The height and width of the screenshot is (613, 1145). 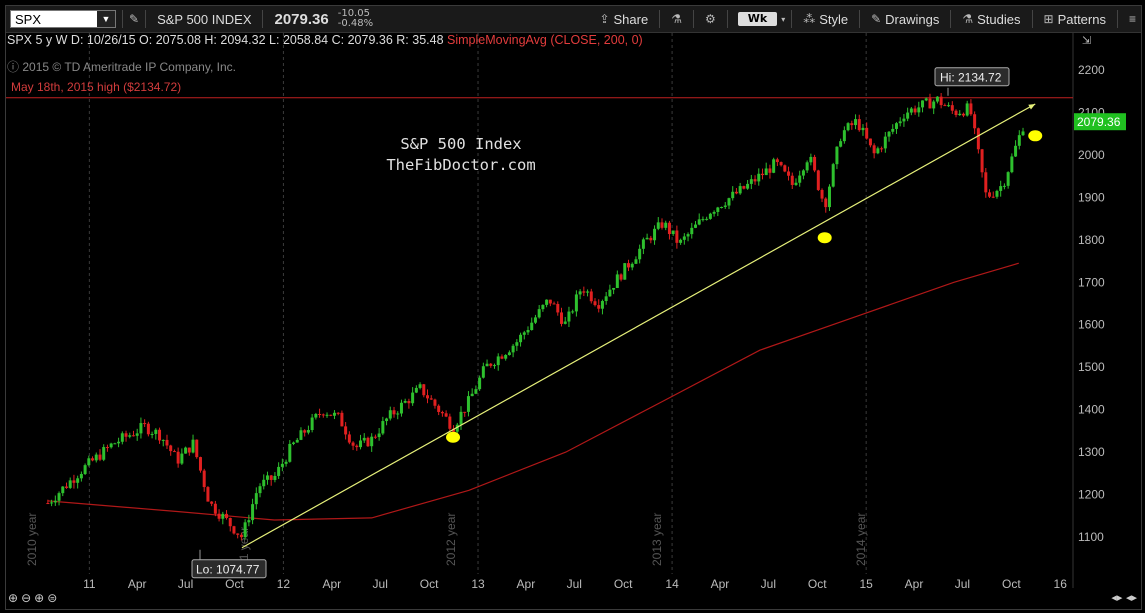 What do you see at coordinates (63, 19) in the screenshot?
I see `symbol-selector: SPX ▼` at bounding box center [63, 19].